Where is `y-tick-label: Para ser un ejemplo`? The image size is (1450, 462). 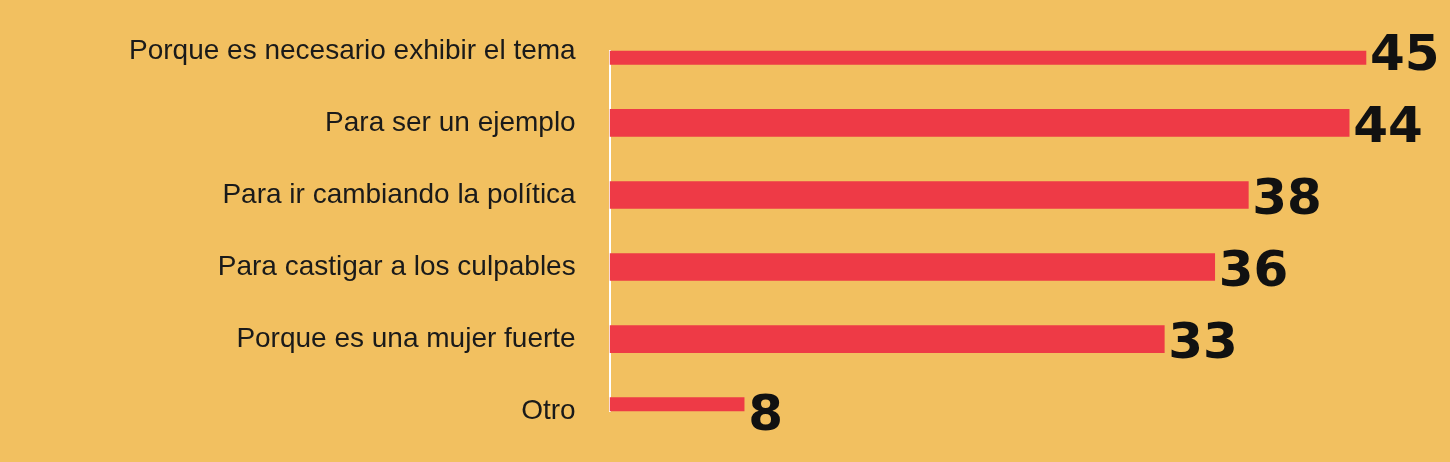 y-tick-label: Para ser un ejemplo is located at coordinates (450, 121).